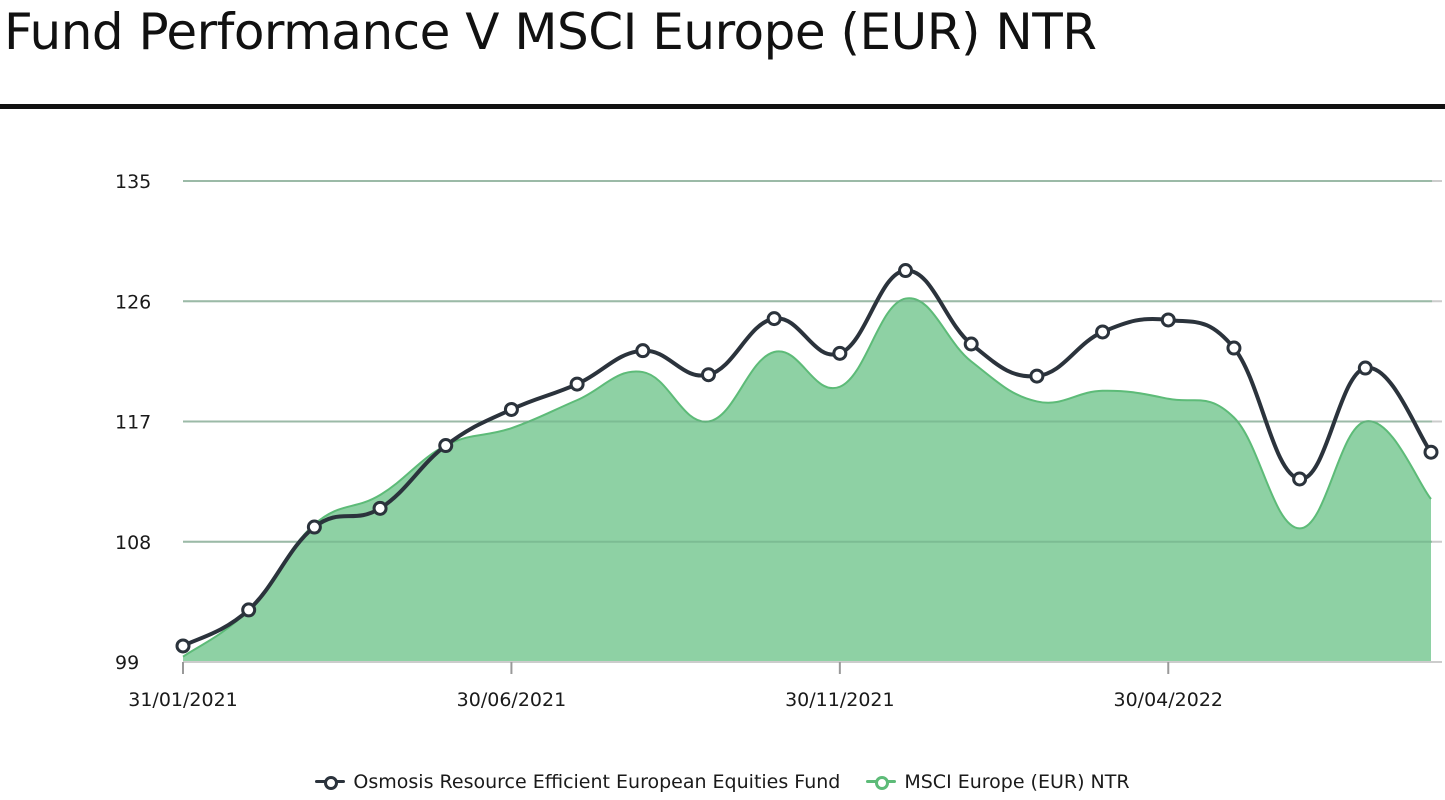  Describe the element at coordinates (512, 700) in the screenshot. I see `x-tick-label: 30/06/2021` at that location.